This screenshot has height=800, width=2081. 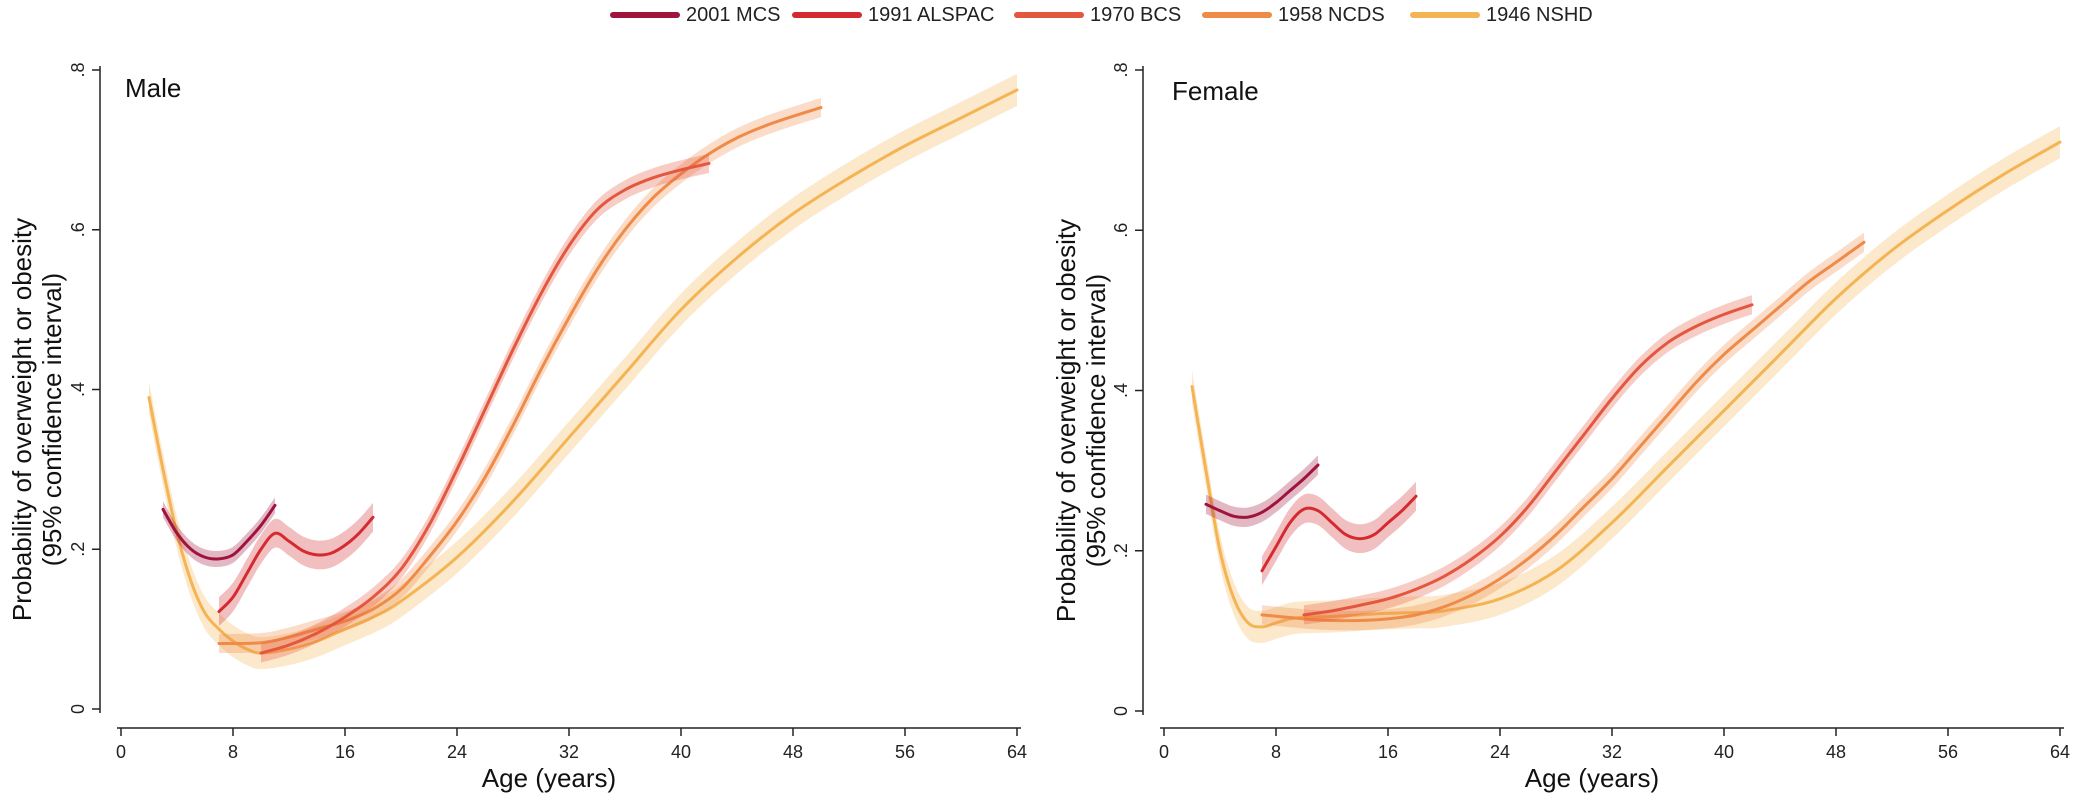 I want to click on ci-band-1970-bcs, so click(x=1528, y=460).